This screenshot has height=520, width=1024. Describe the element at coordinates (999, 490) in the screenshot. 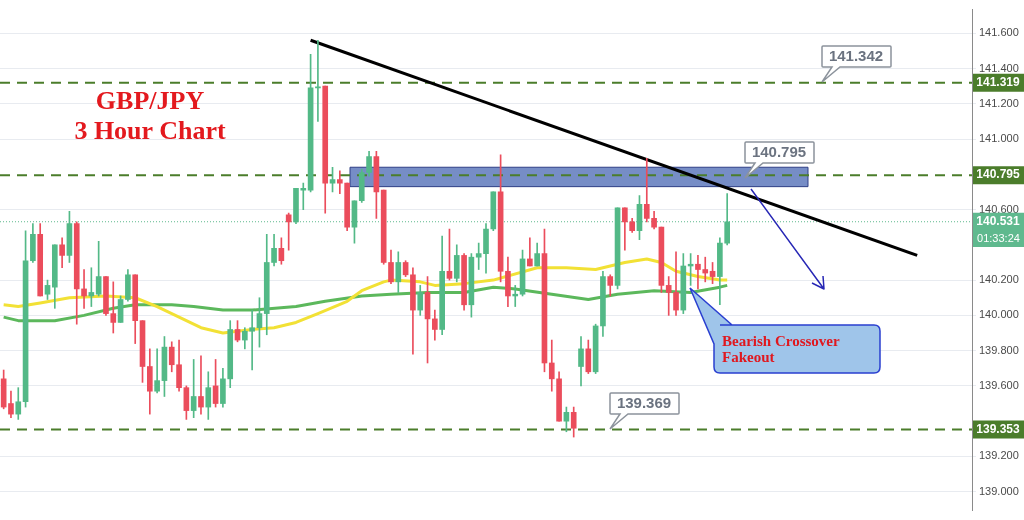

I see `y-tick-label: 139.000` at that location.